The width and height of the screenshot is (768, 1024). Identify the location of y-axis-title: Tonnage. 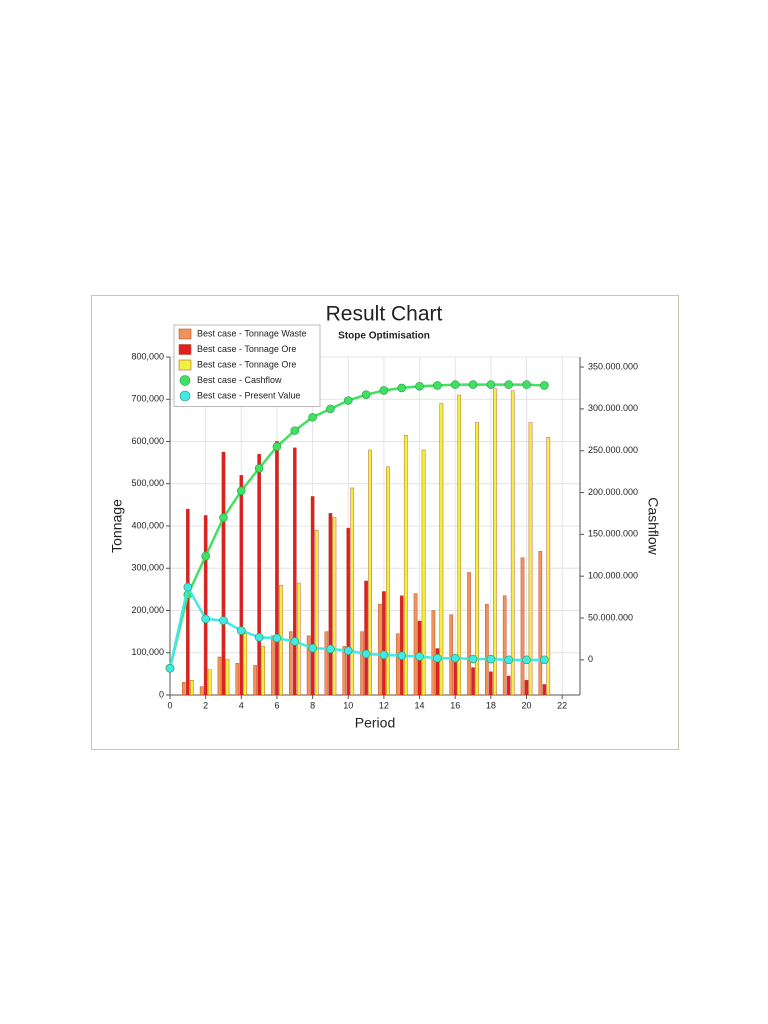
(117, 526).